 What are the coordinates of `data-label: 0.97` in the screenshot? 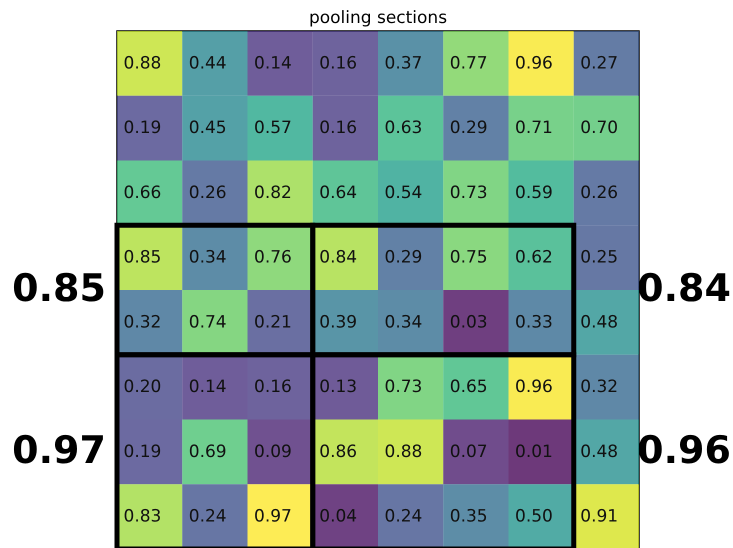 It's located at (273, 516).